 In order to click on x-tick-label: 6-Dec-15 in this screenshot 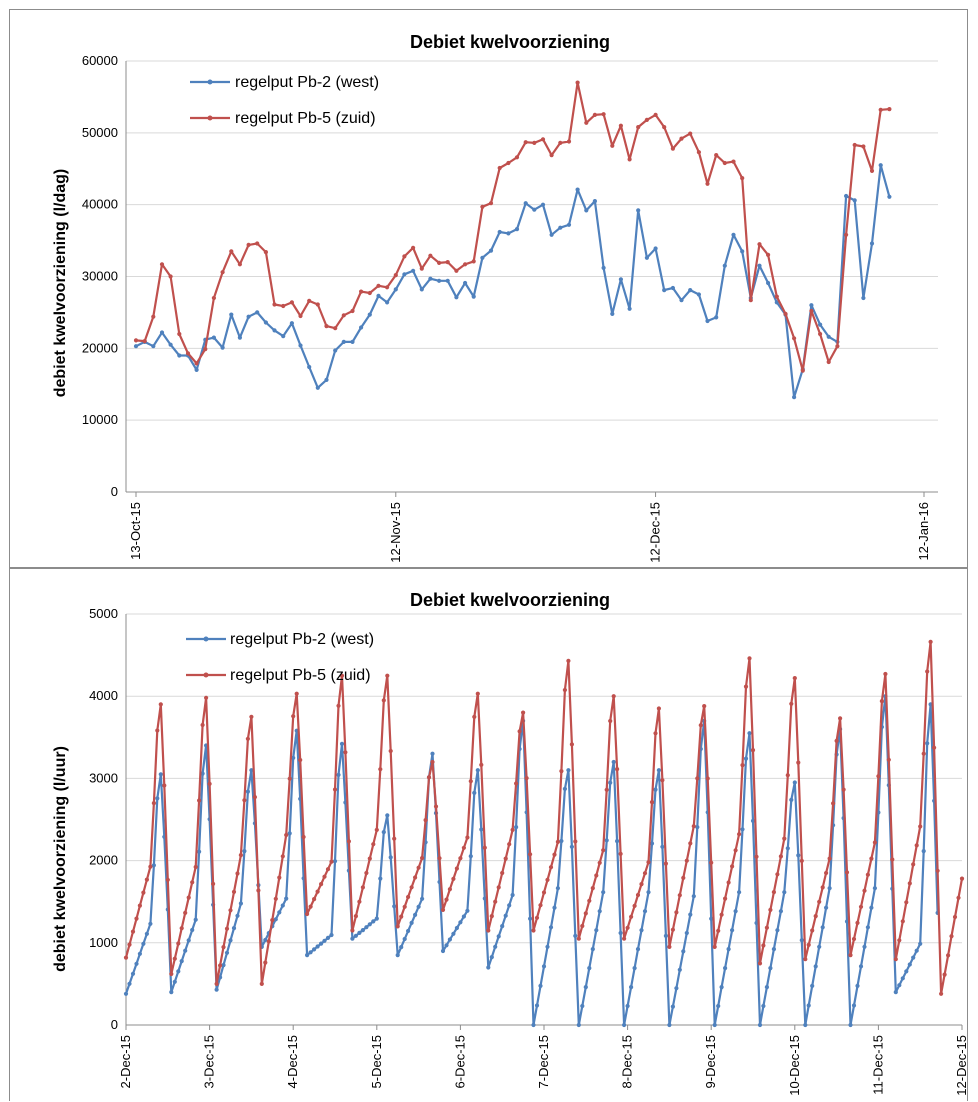, I will do `click(459, 1061)`.